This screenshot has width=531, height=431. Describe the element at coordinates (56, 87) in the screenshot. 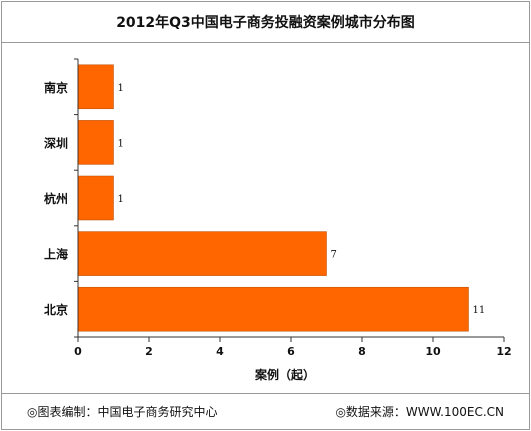

I see `category-label: 南京` at that location.